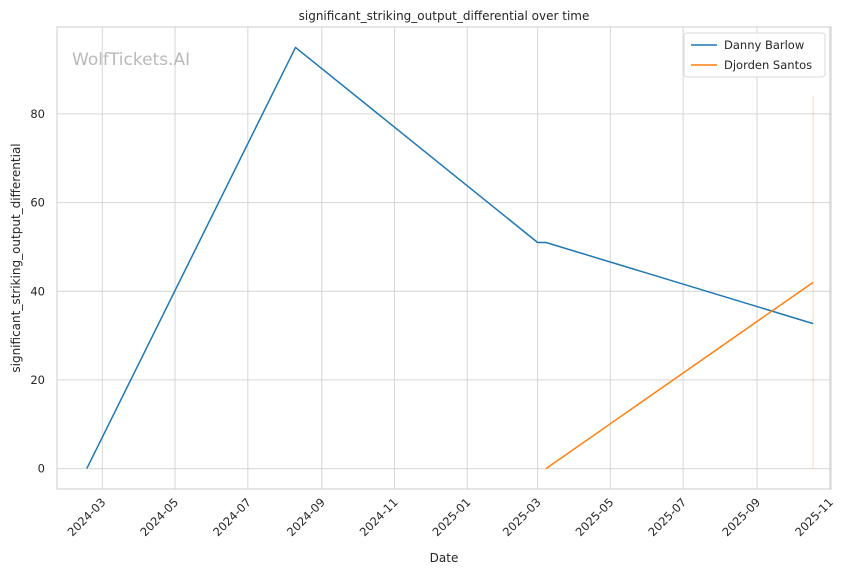  I want to click on y-tick-label: 60, so click(37, 203).